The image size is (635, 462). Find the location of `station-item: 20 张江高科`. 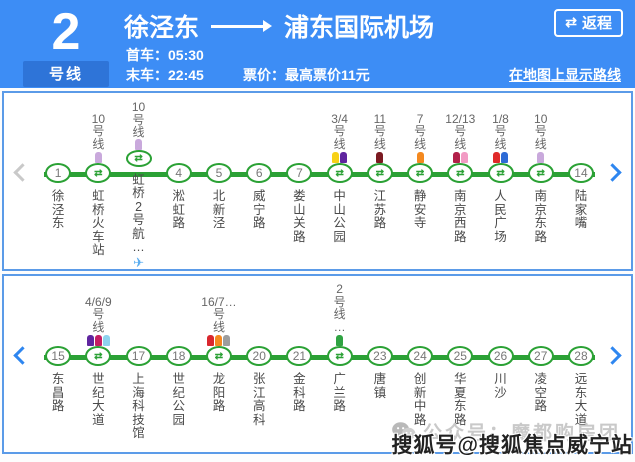

station-item: 20 张江高科 is located at coordinates (259, 364).